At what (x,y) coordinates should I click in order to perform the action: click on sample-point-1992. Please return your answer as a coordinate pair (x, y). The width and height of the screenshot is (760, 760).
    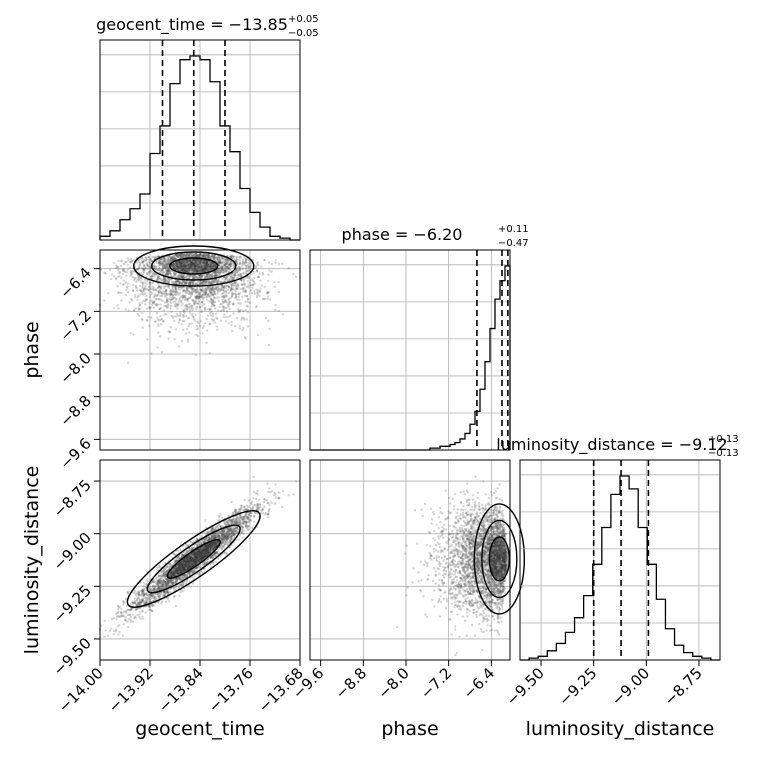
    Looking at the image, I should click on (108, 293).